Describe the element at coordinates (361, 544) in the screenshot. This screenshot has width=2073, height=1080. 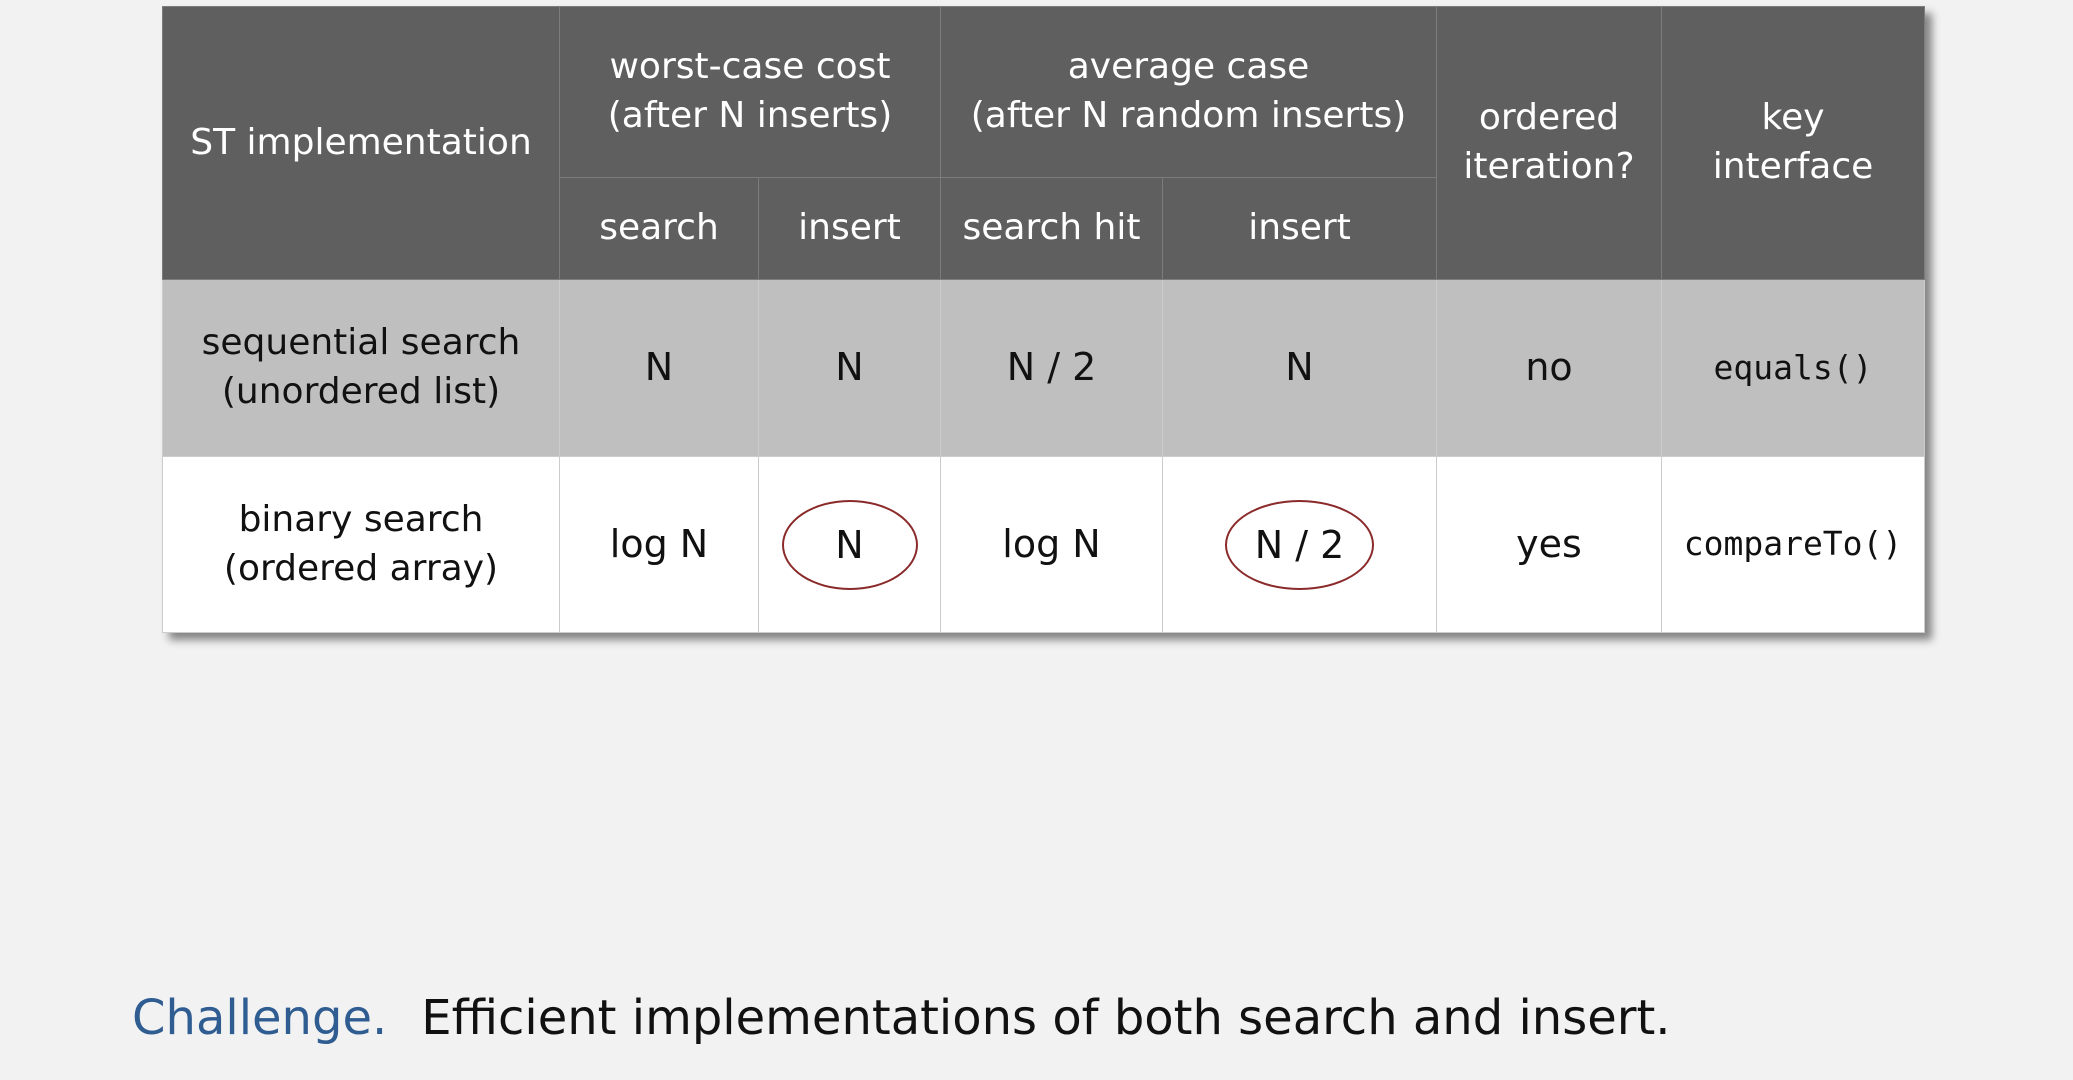
I see `row-label-binary-search: binary search (ordered array)` at that location.